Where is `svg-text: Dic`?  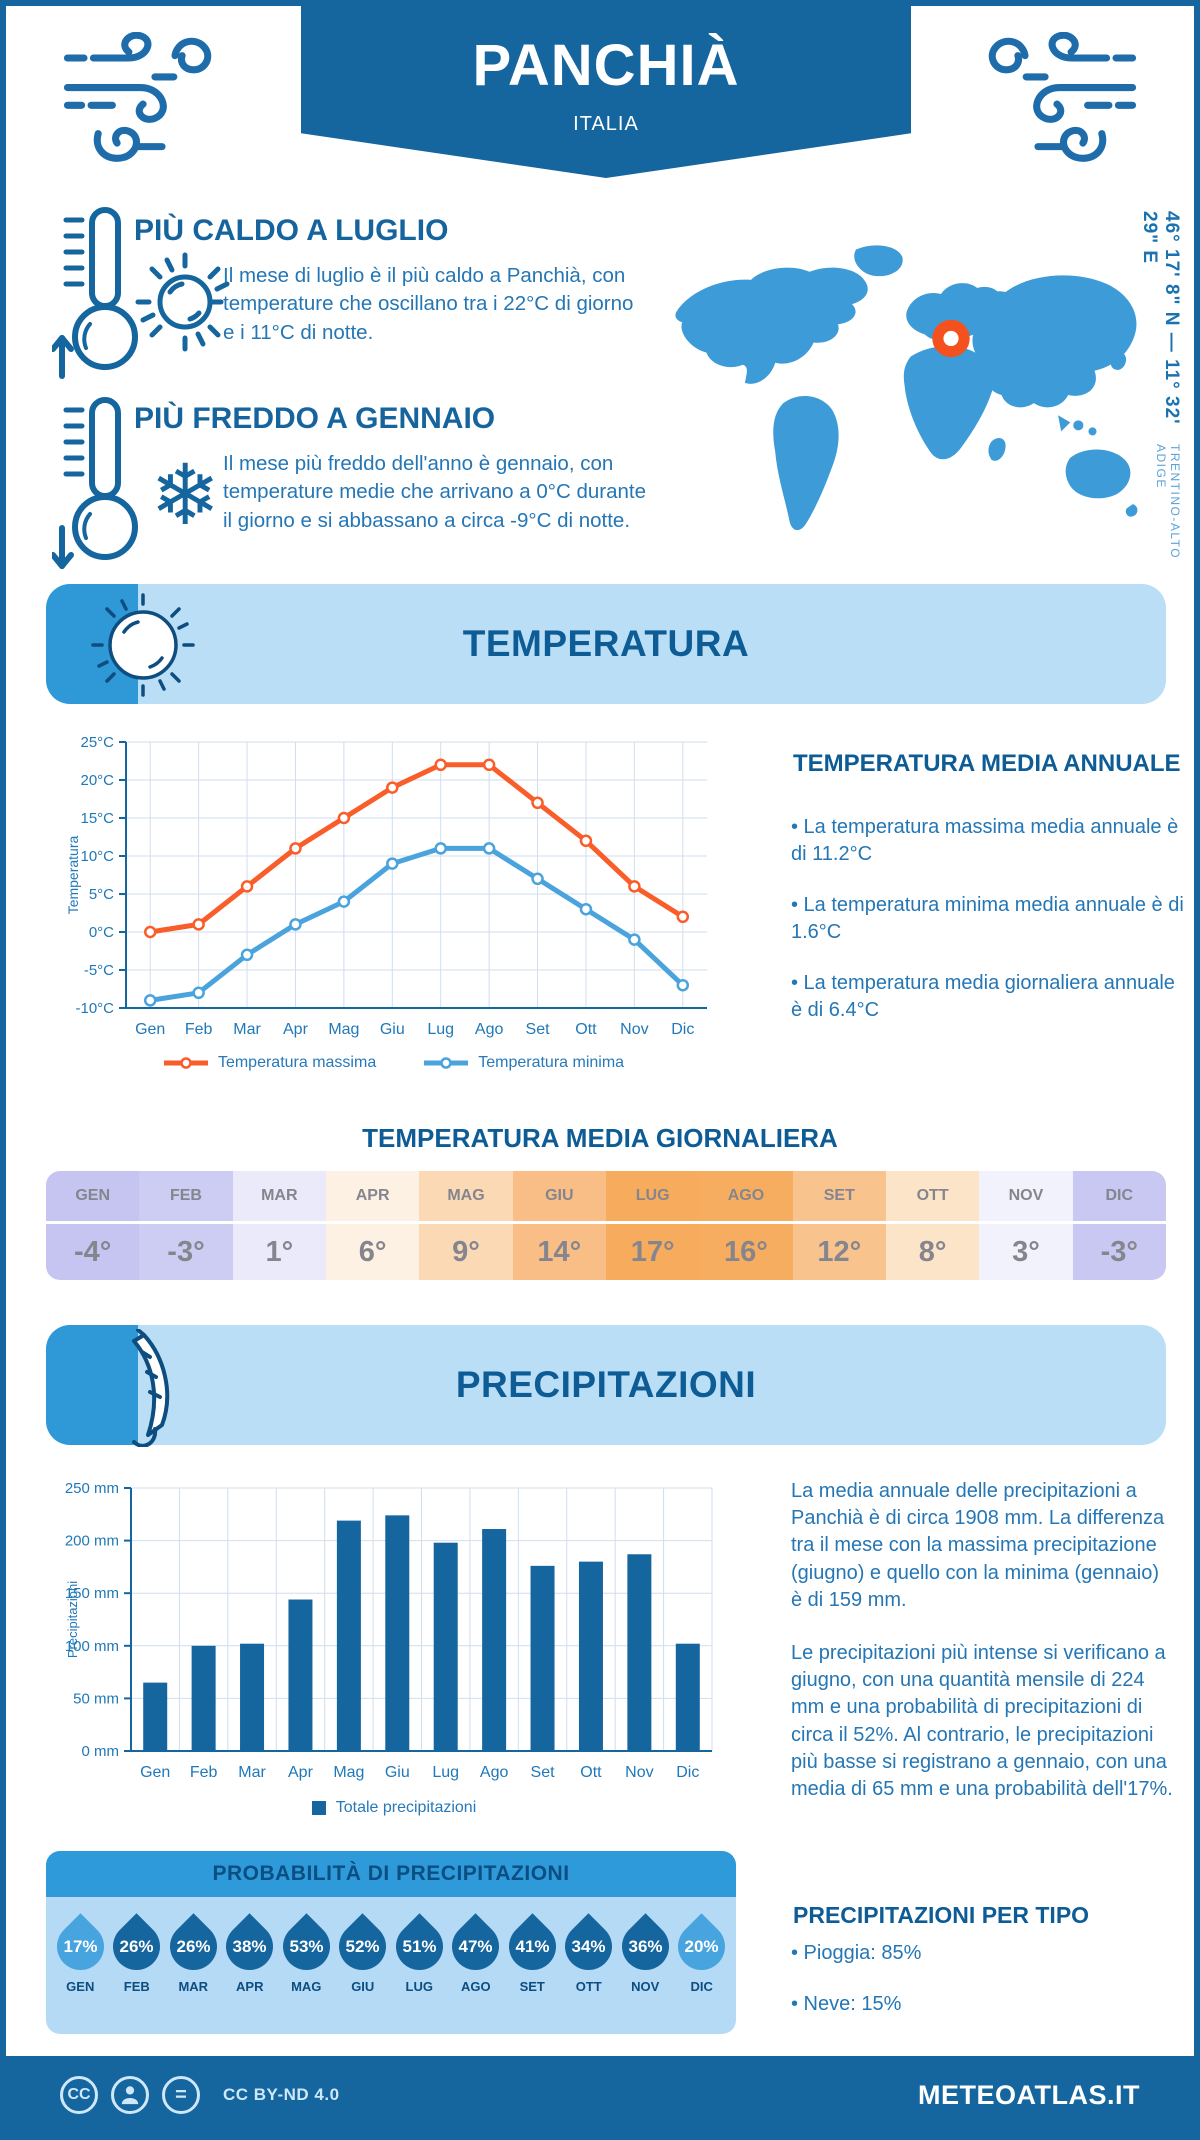
svg-text: Dic is located at coordinates (682, 1029).